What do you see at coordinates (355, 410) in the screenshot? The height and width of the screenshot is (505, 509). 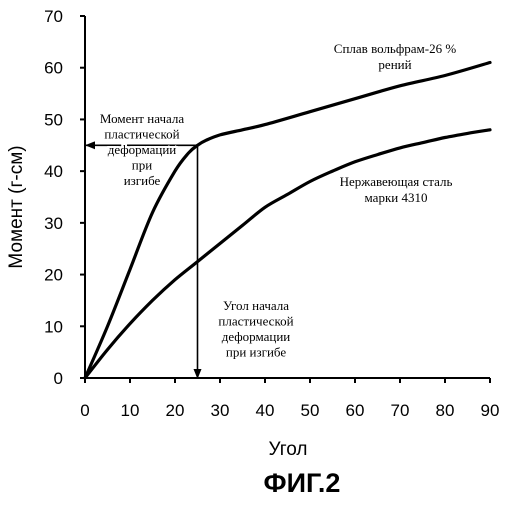 I see `x-tick-label: 60` at bounding box center [355, 410].